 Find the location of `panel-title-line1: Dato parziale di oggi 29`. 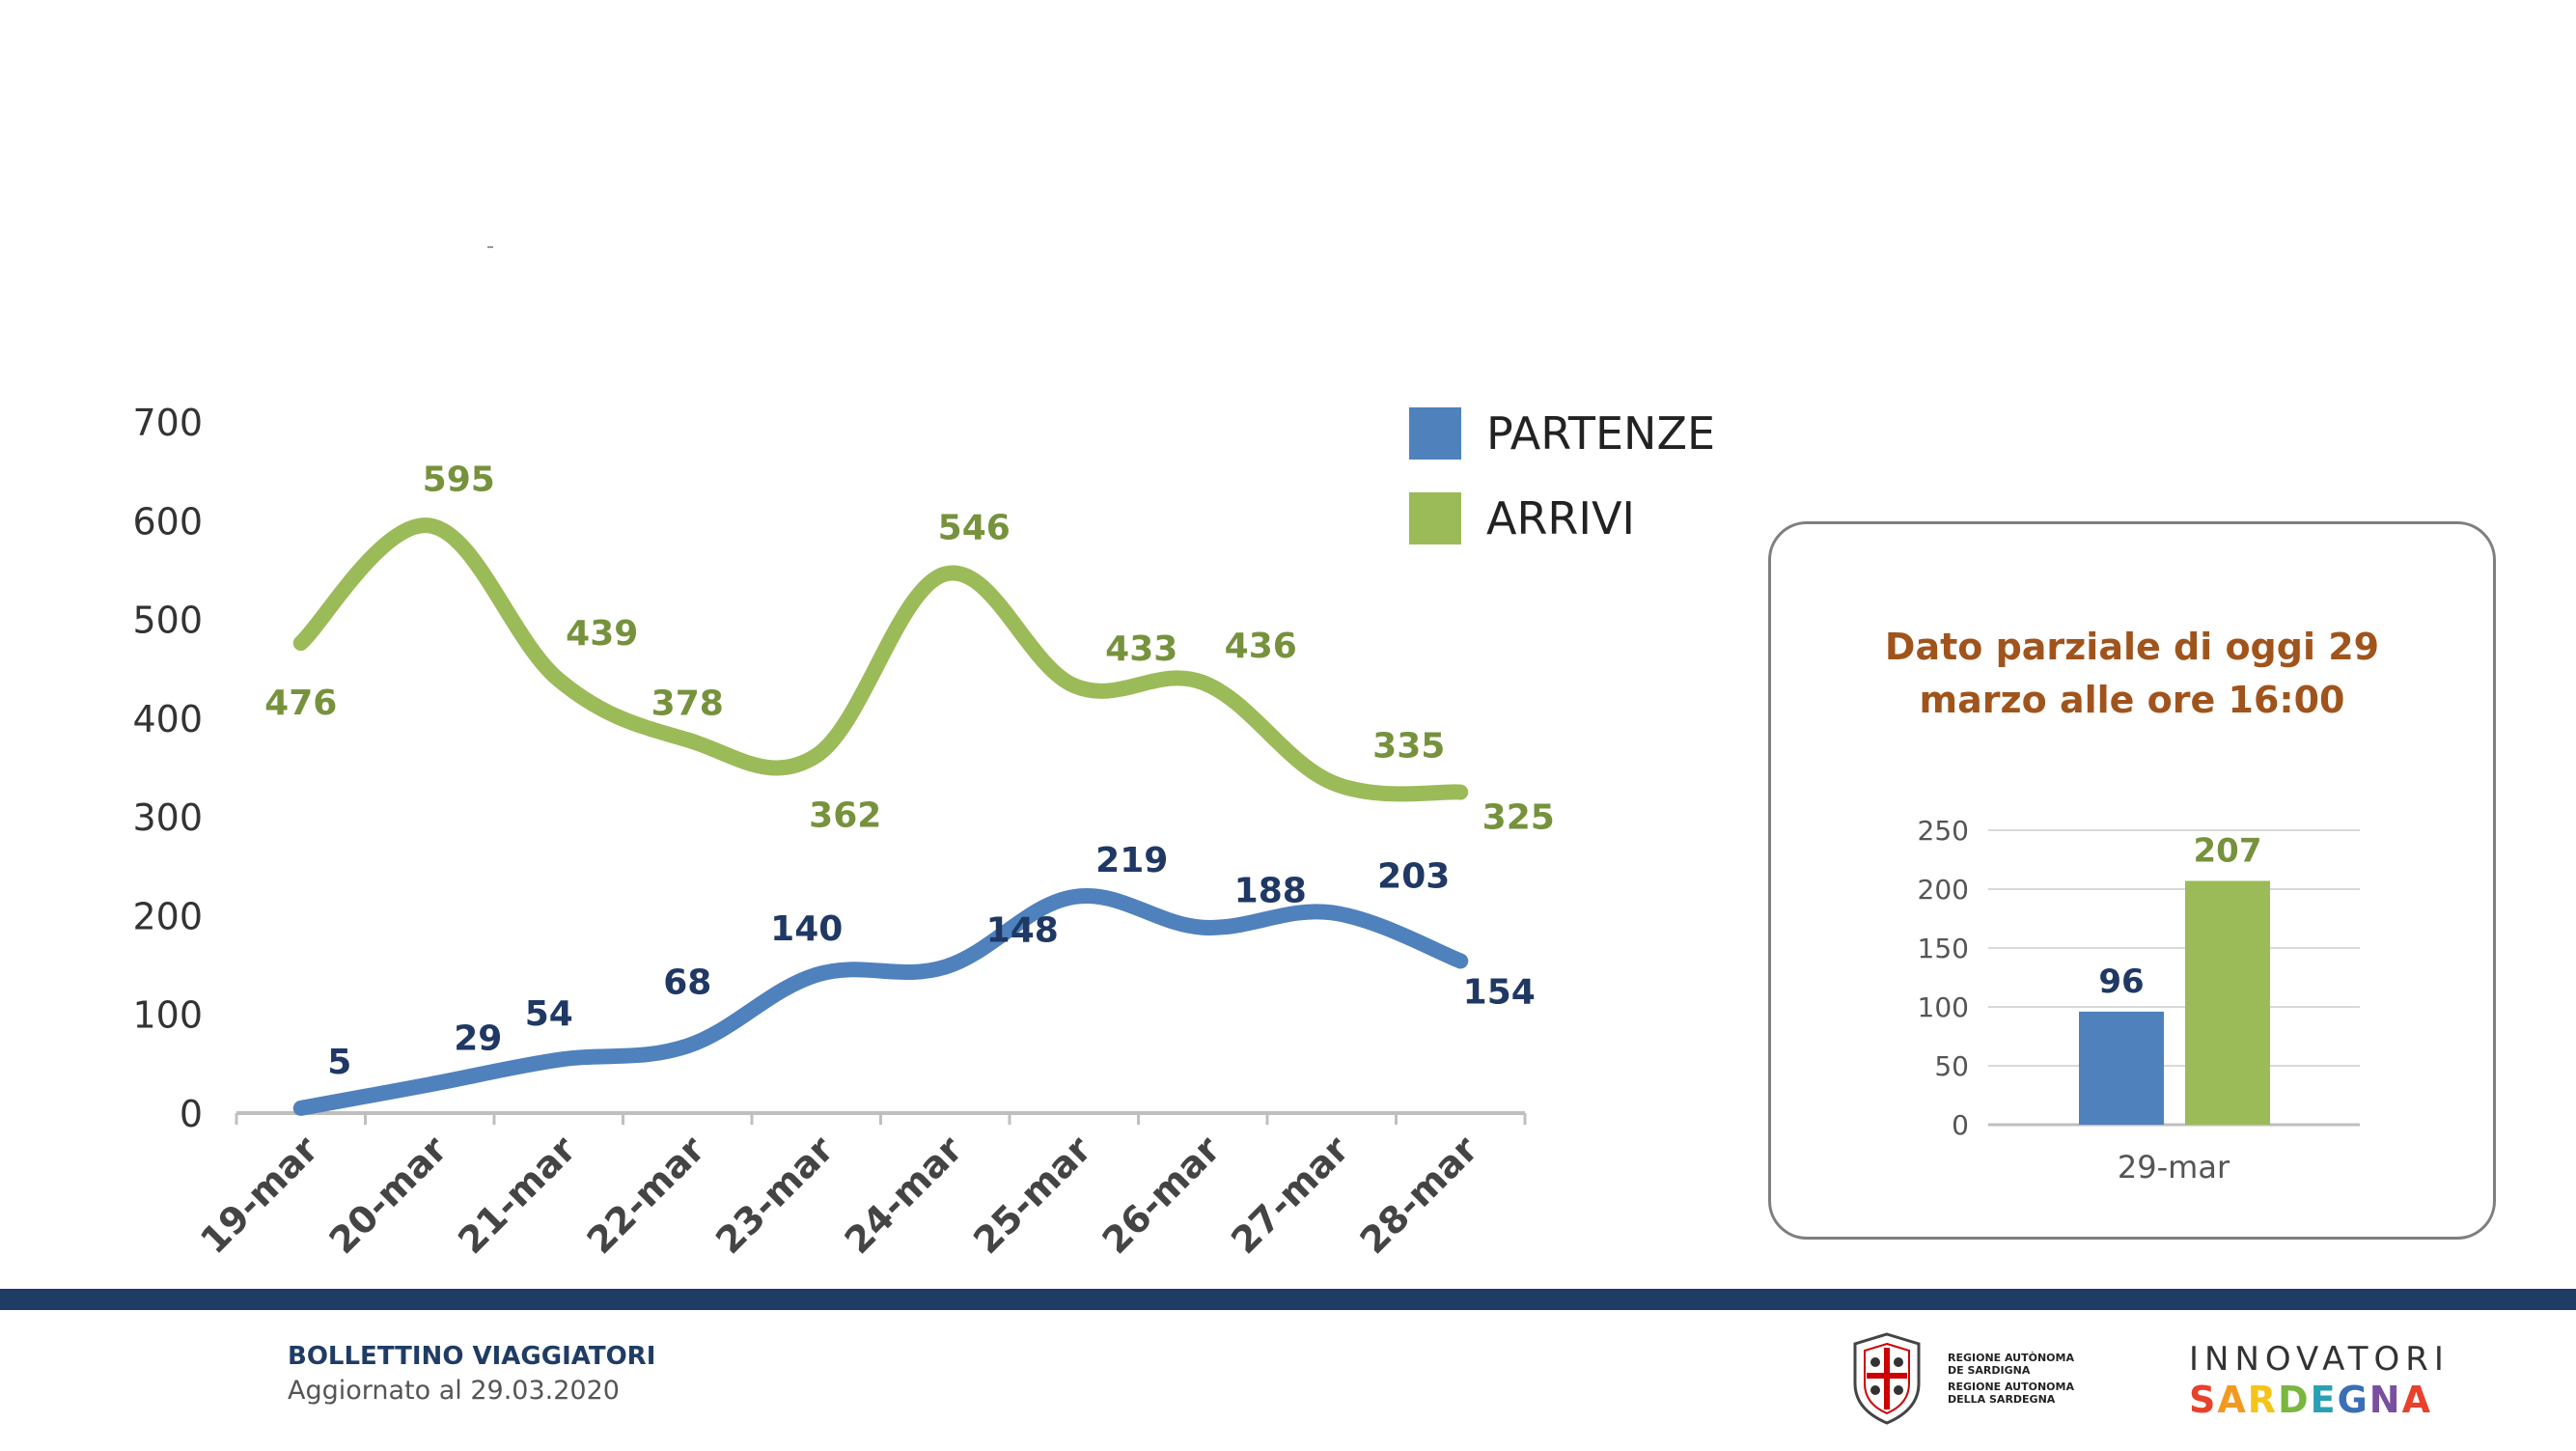

panel-title-line1: Dato parziale di oggi 29 is located at coordinates (2132, 647).